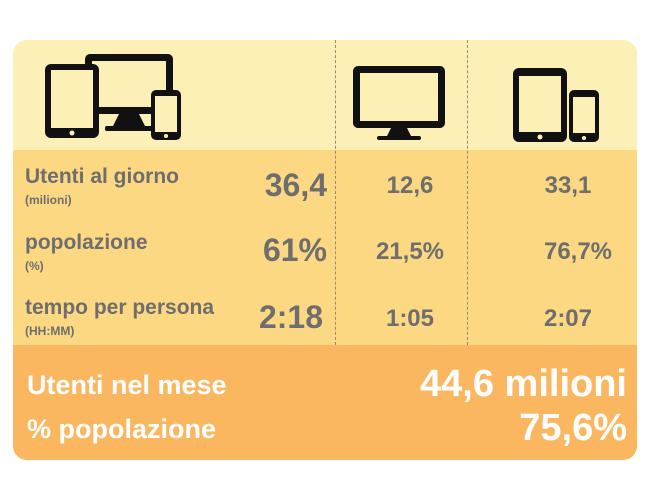 The image size is (650, 500). Describe the element at coordinates (578, 251) in the screenshot. I see `mobile-value: 76,7%` at that location.